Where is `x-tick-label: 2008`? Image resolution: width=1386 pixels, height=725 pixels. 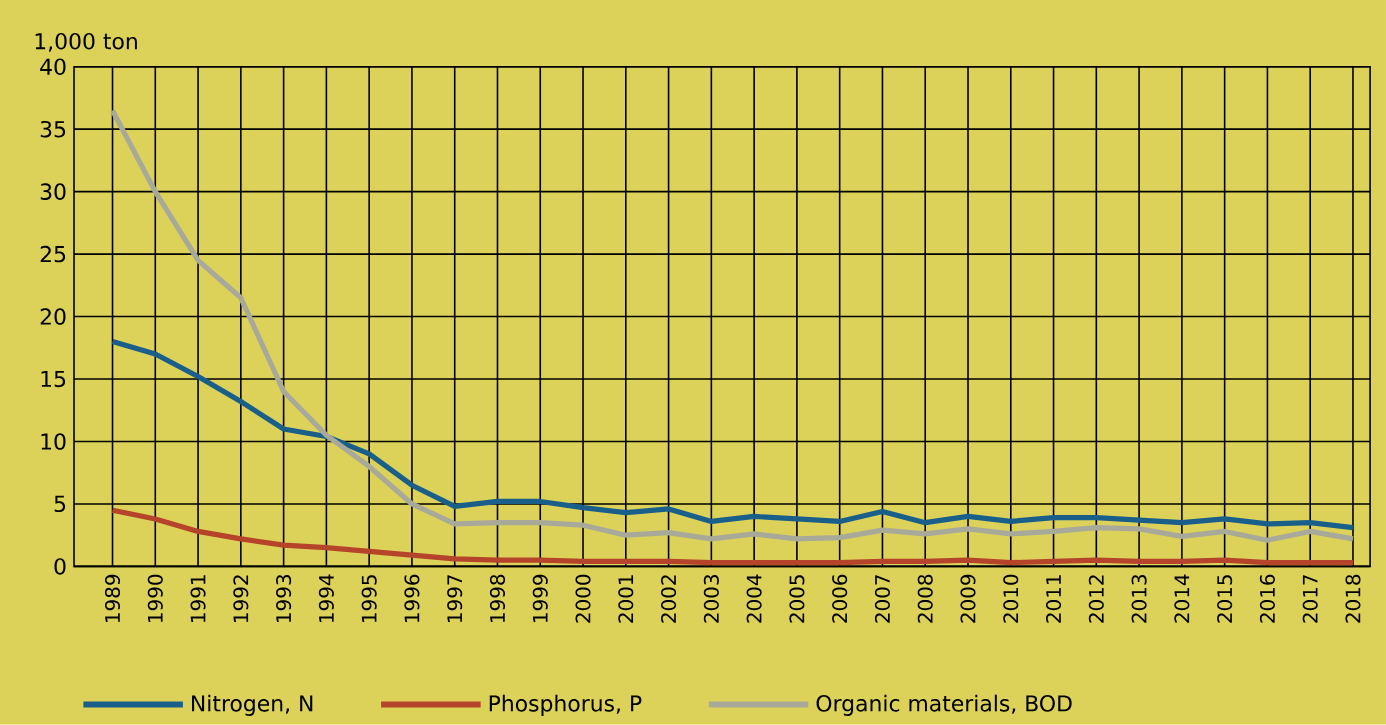
x-tick-label: 2008 is located at coordinates (925, 598).